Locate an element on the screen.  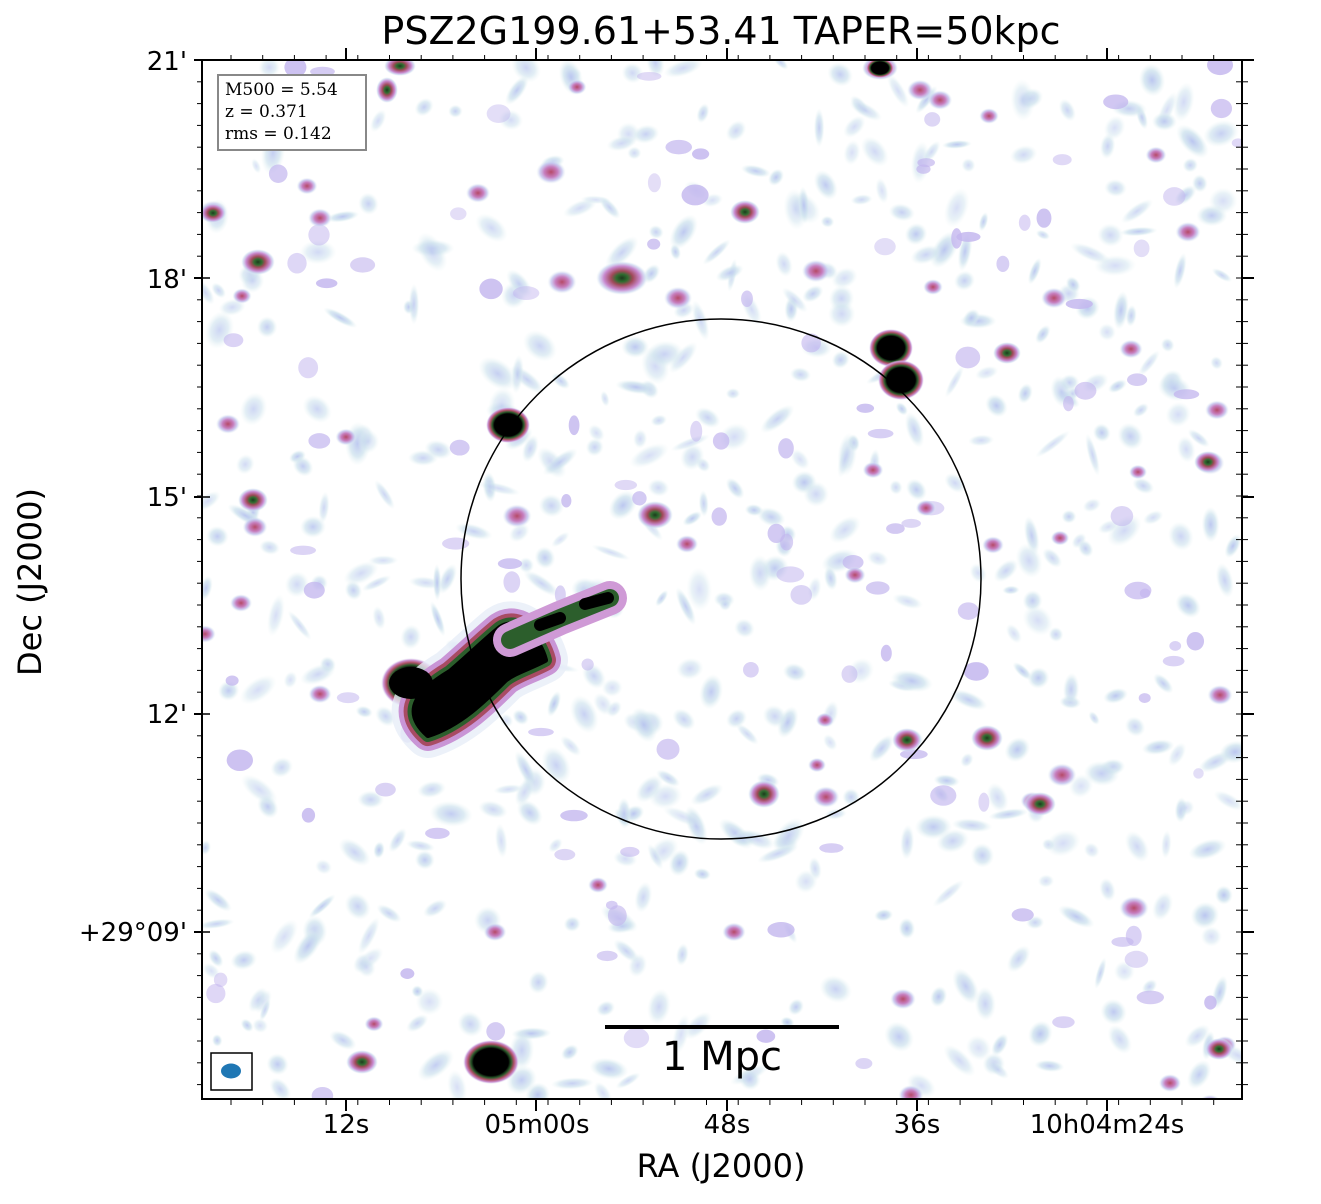
beam-ellipse is located at coordinates (231, 1071).